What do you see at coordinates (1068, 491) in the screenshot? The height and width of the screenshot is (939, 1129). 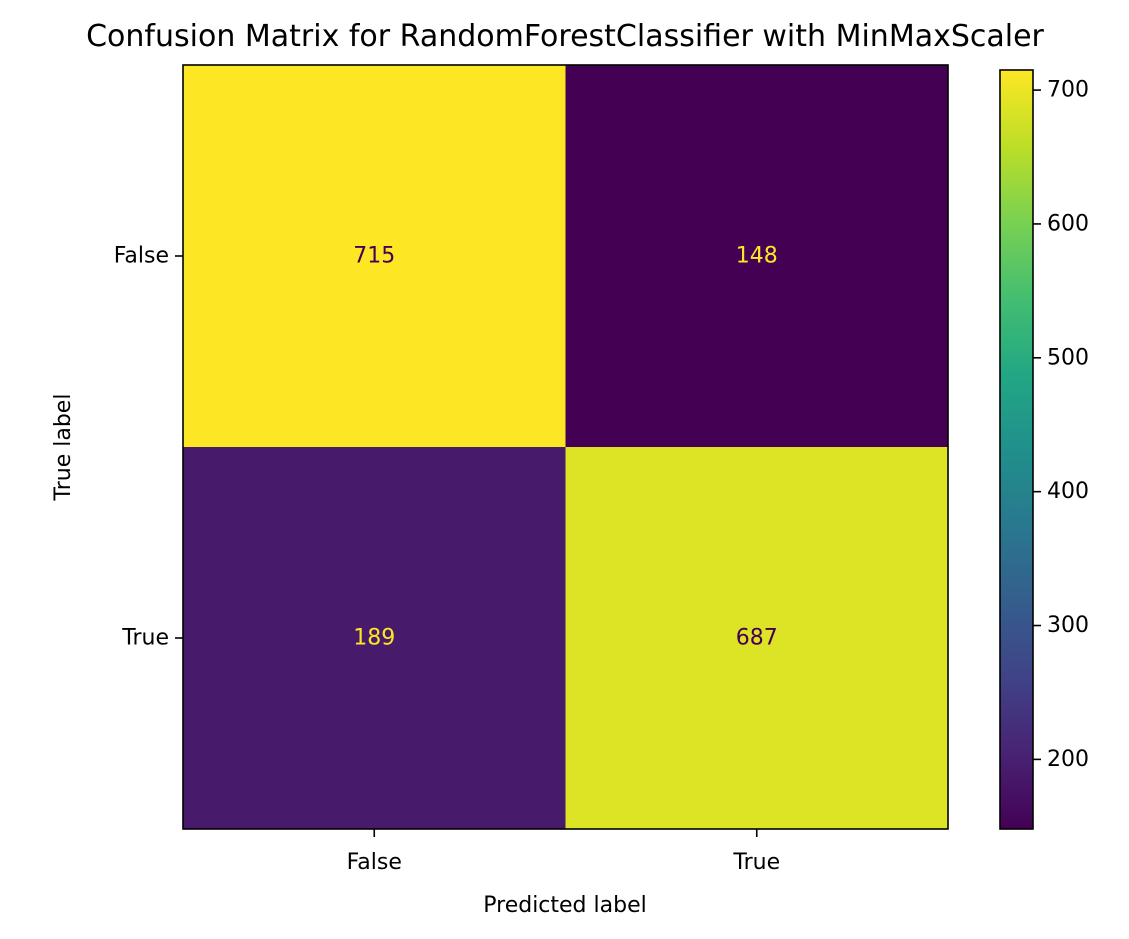 I see `colorbar-tick-label-2: 400` at bounding box center [1068, 491].